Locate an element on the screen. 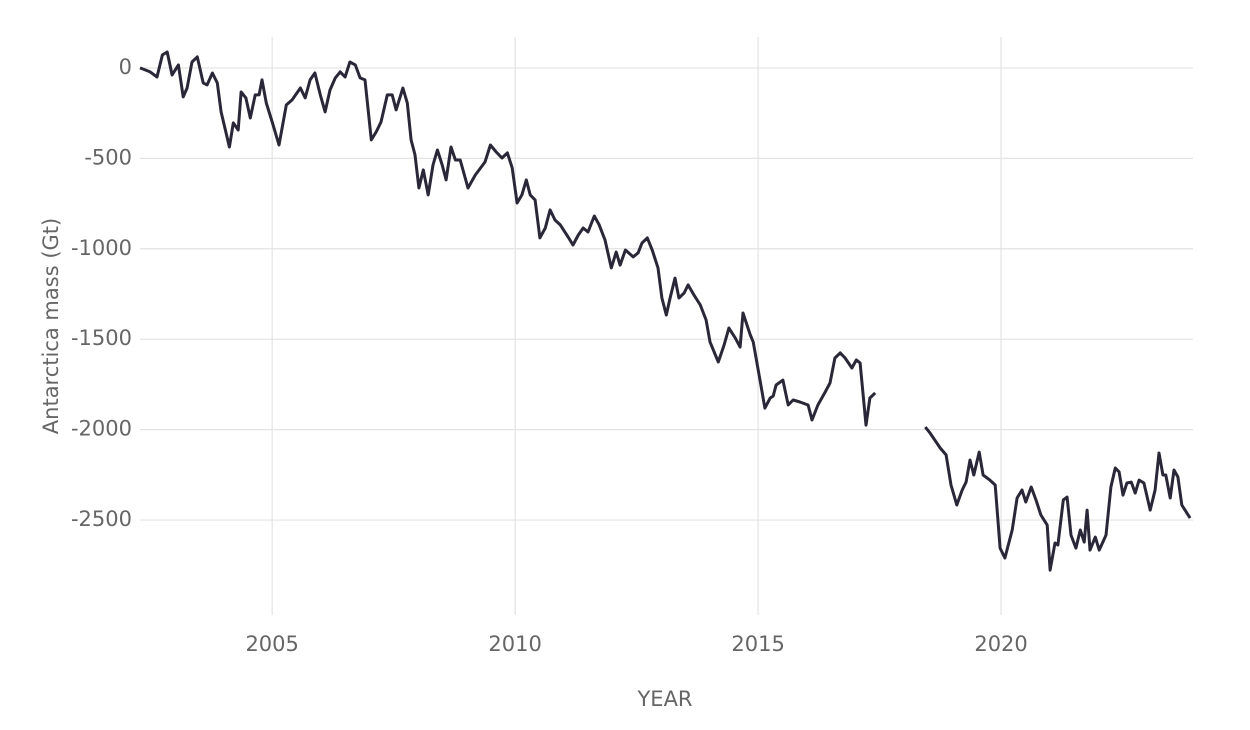 This screenshot has width=1250, height=730. x-tick-label: 2005 is located at coordinates (271, 644).